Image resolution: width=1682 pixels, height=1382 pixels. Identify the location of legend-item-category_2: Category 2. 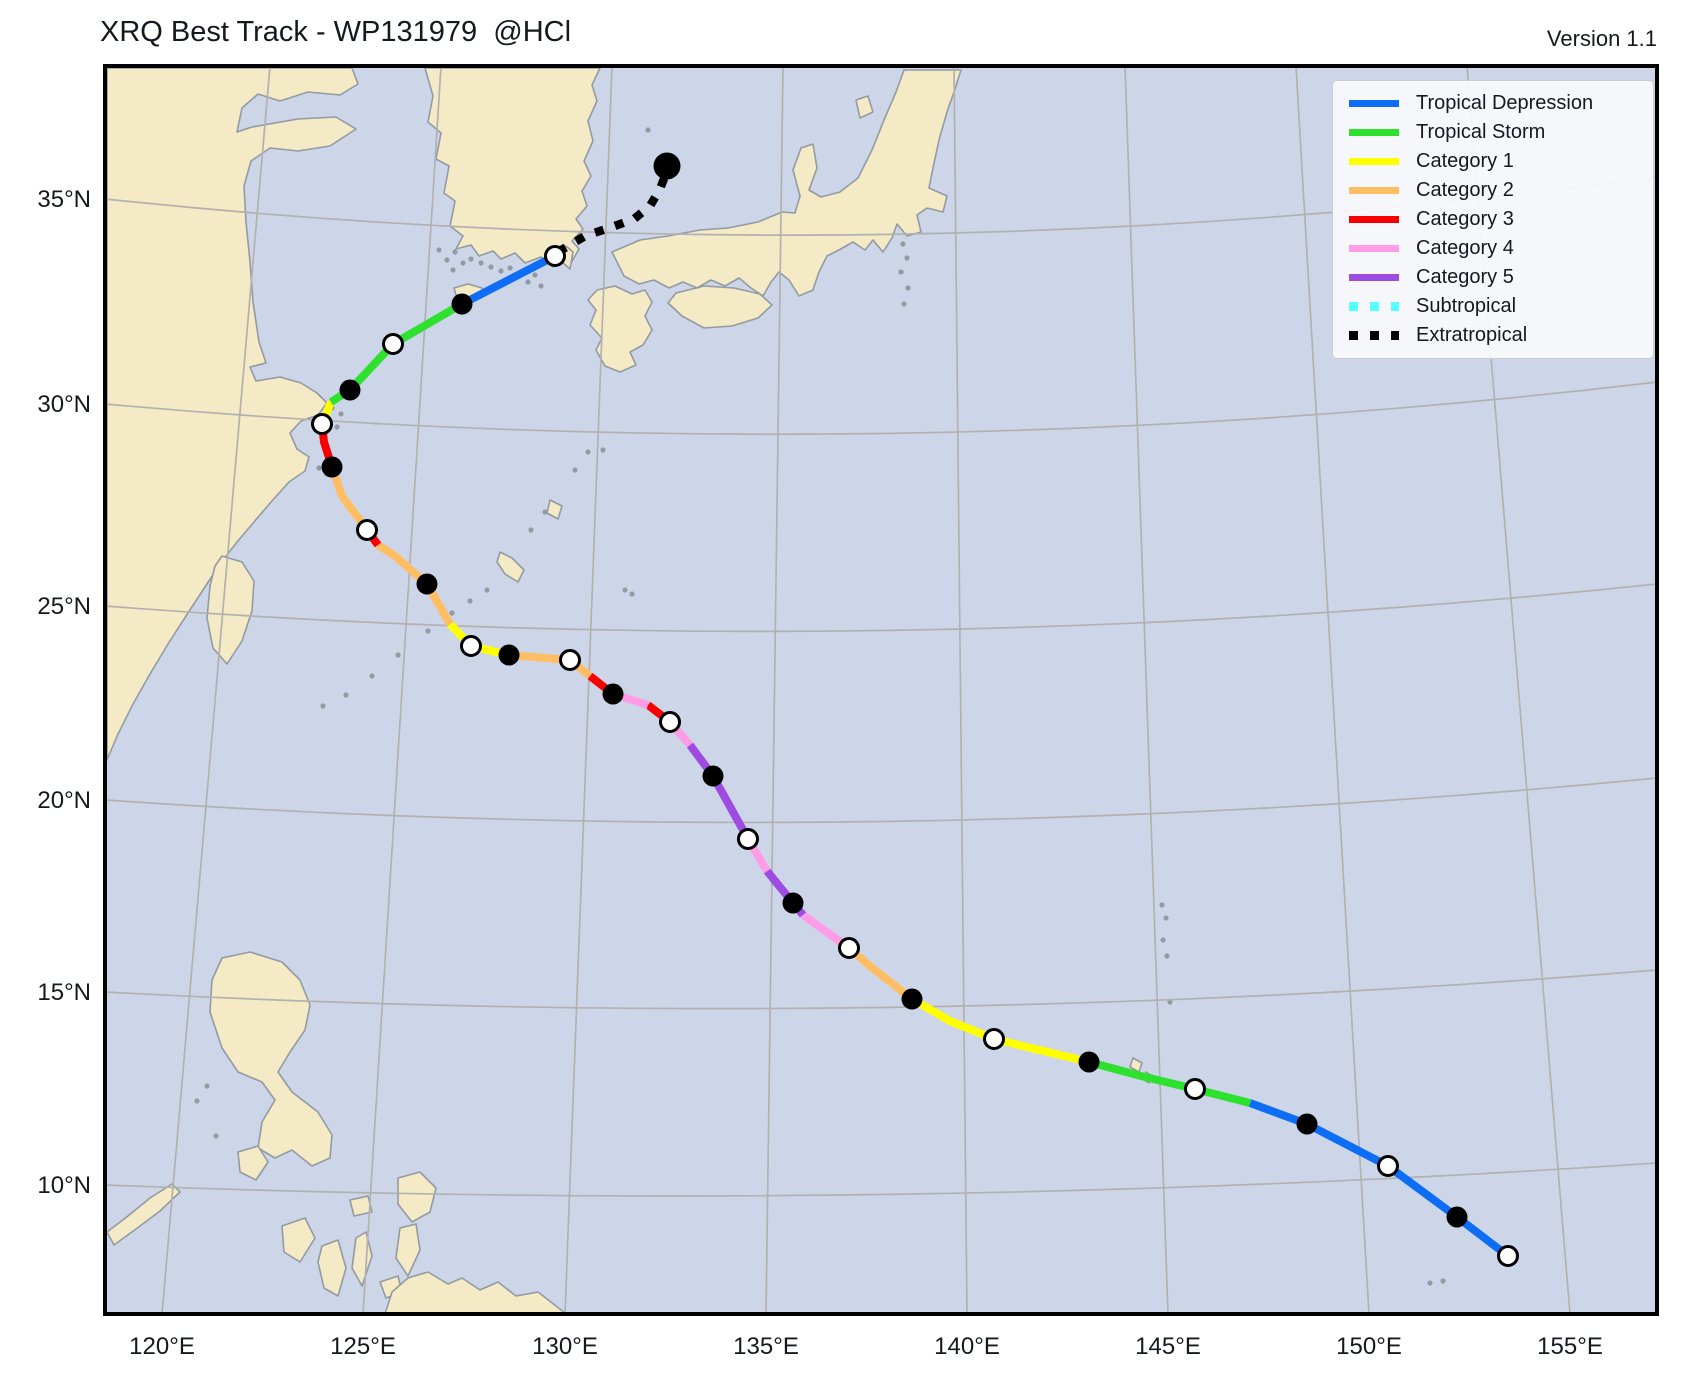
(1493, 190).